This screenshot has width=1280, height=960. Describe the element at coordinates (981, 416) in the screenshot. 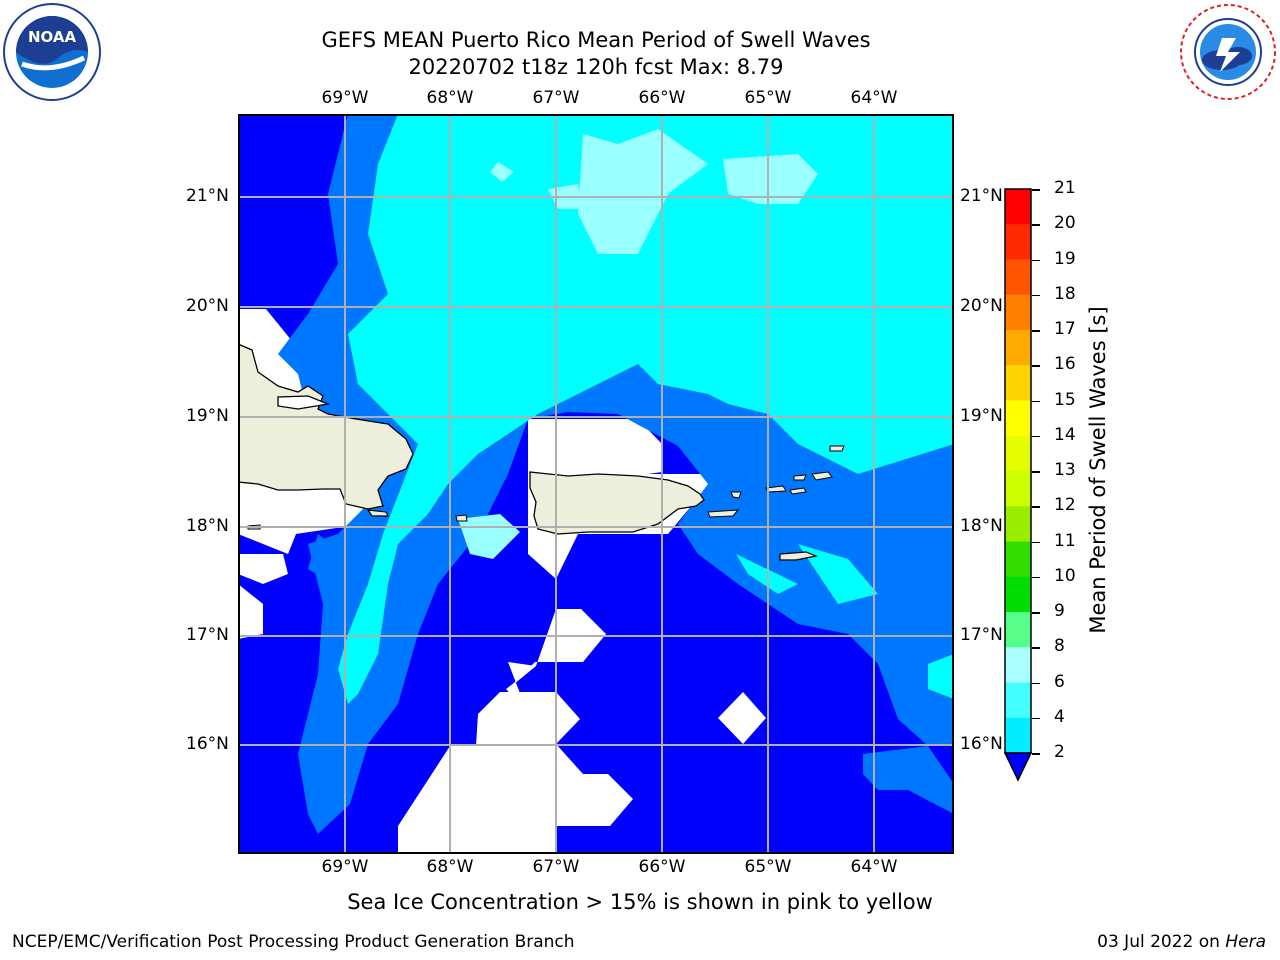

I see `lat-label-right: 19°N` at that location.